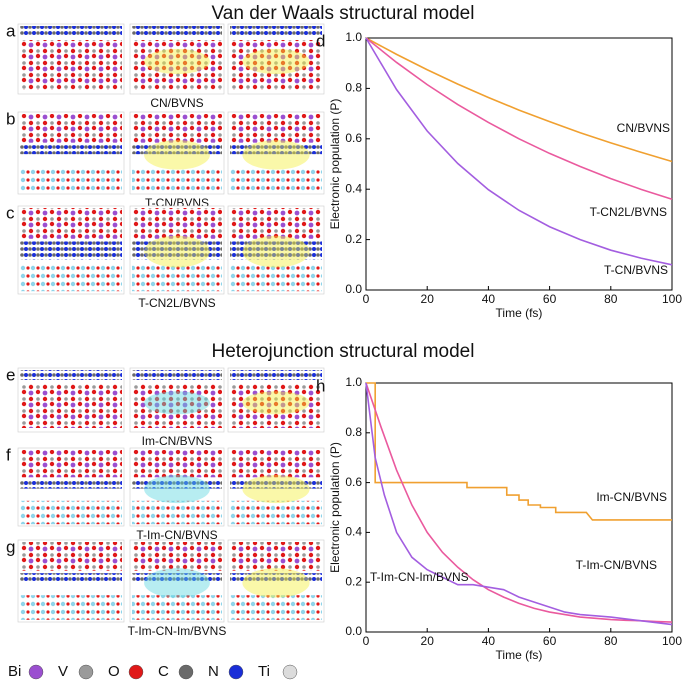  I want to click on series-label: T-Im-CN/BVNS, so click(616, 565).